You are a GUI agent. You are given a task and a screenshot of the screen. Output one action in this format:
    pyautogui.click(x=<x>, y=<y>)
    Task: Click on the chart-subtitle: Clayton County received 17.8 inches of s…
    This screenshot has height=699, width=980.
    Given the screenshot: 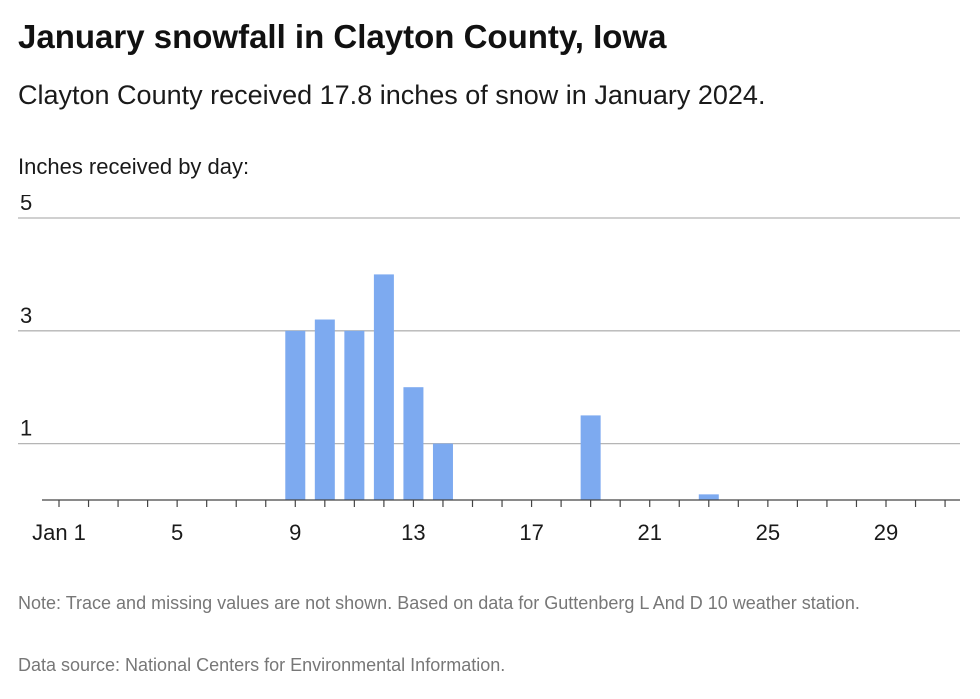 What is the action you would take?
    pyautogui.click(x=392, y=95)
    